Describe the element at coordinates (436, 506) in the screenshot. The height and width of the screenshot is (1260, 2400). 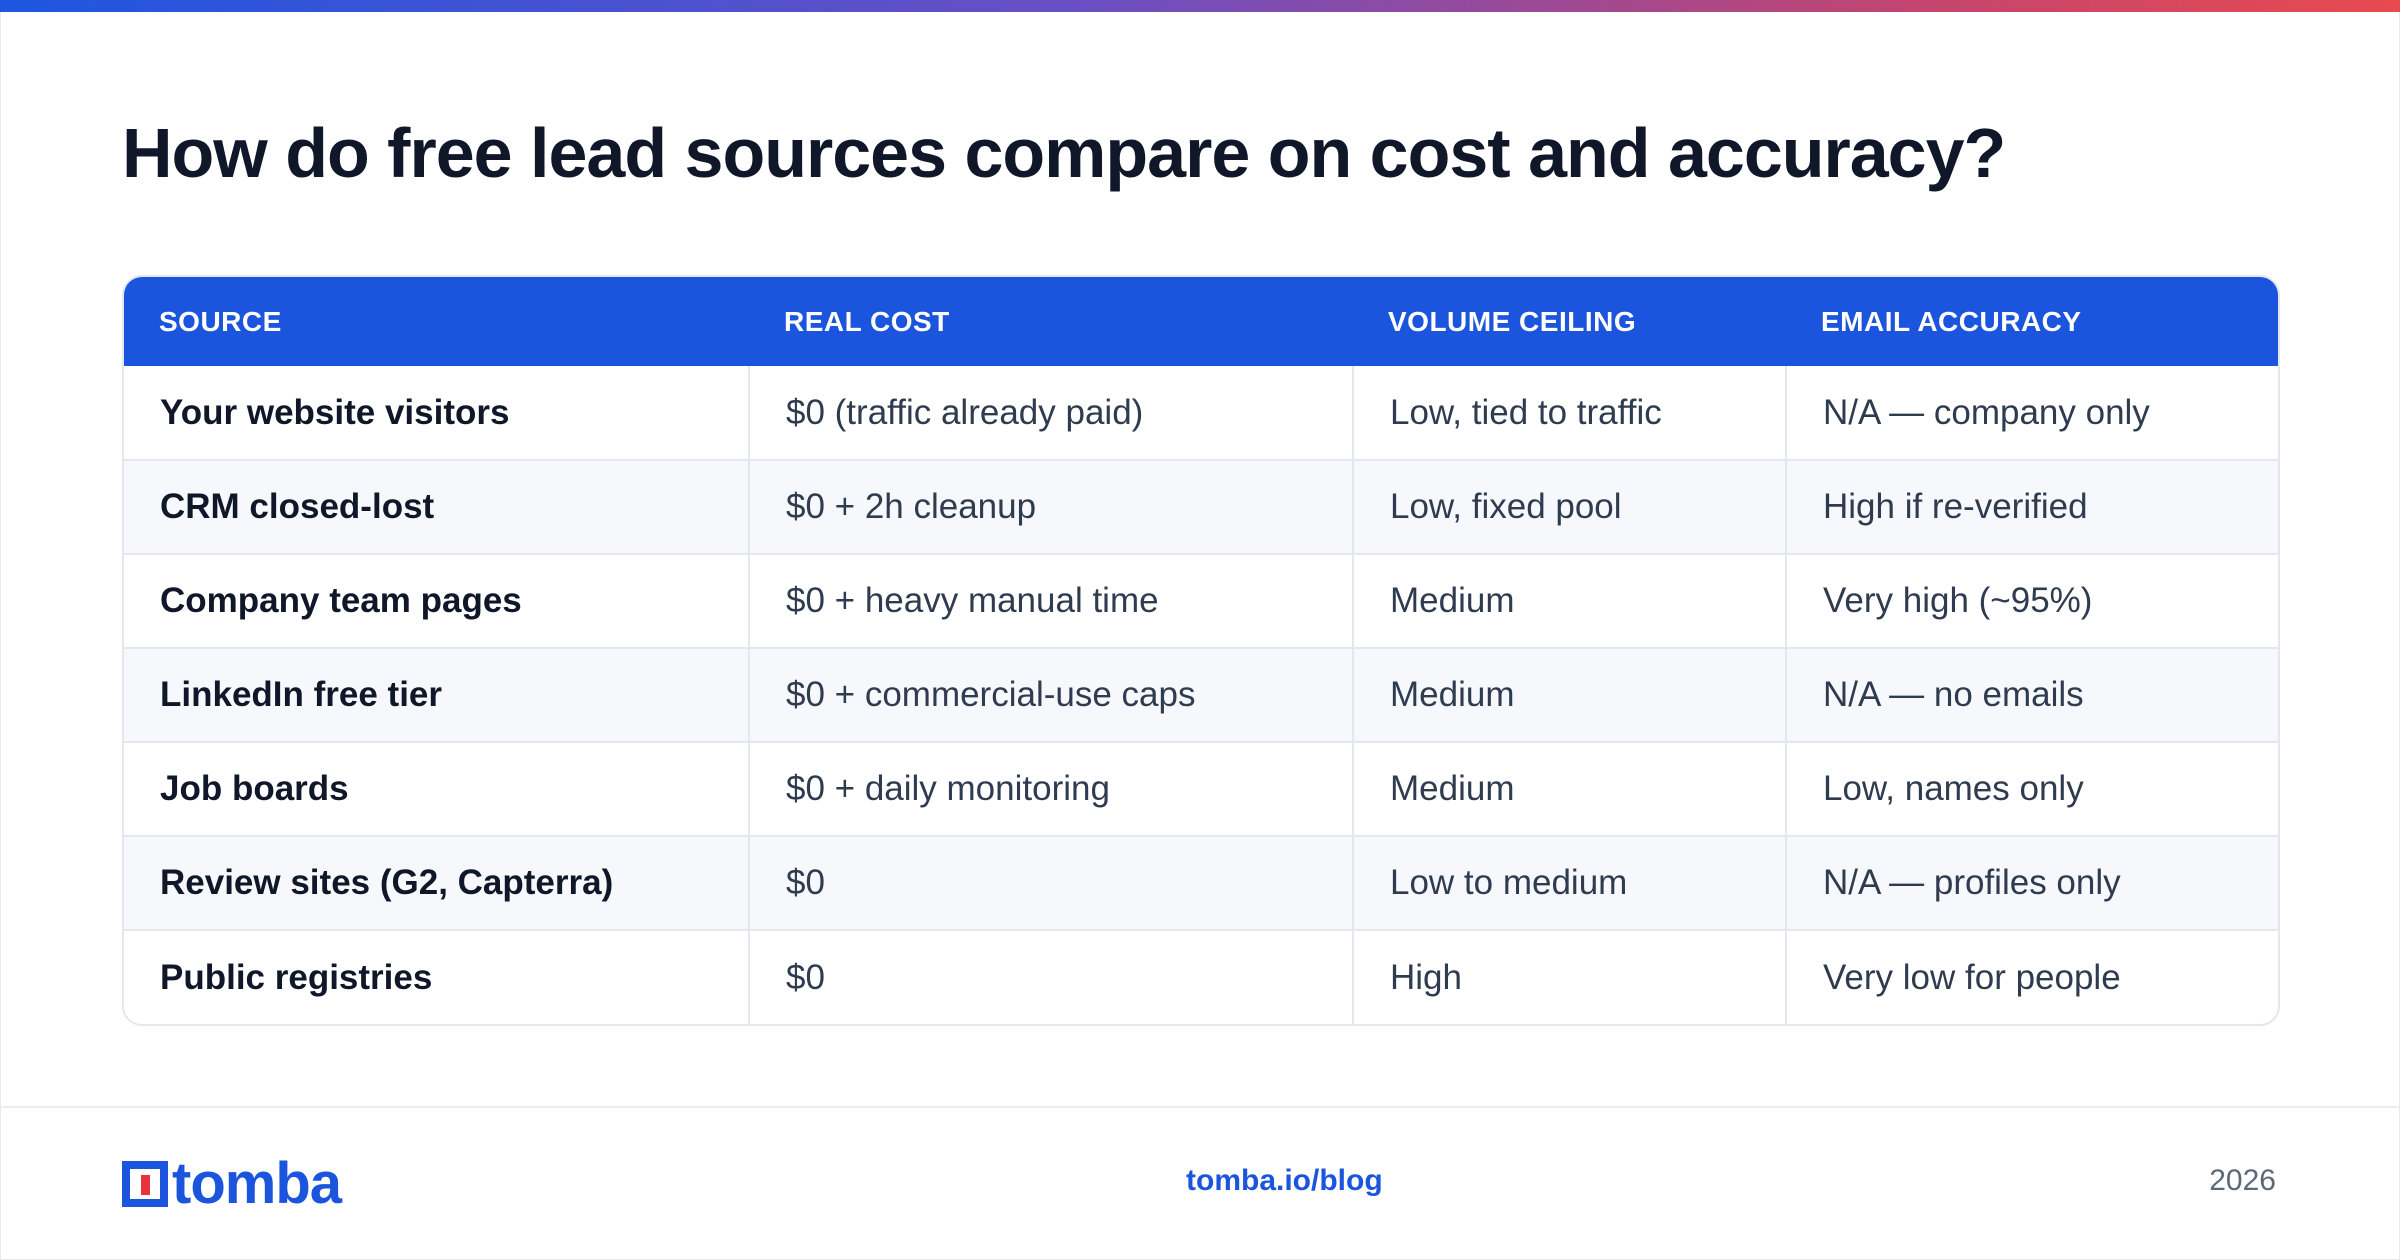
I see `cell-source: CRM closed-lost` at that location.